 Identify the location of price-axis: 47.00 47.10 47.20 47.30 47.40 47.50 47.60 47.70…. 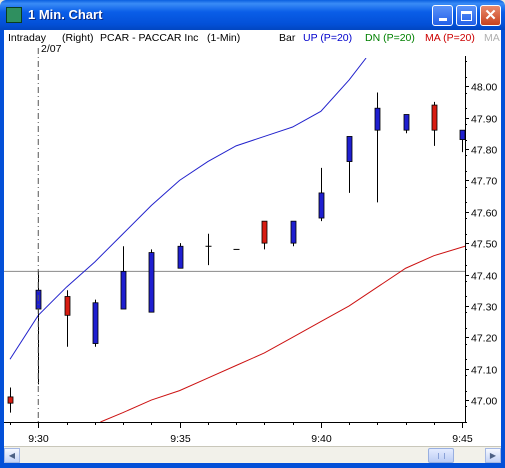
(481, 239).